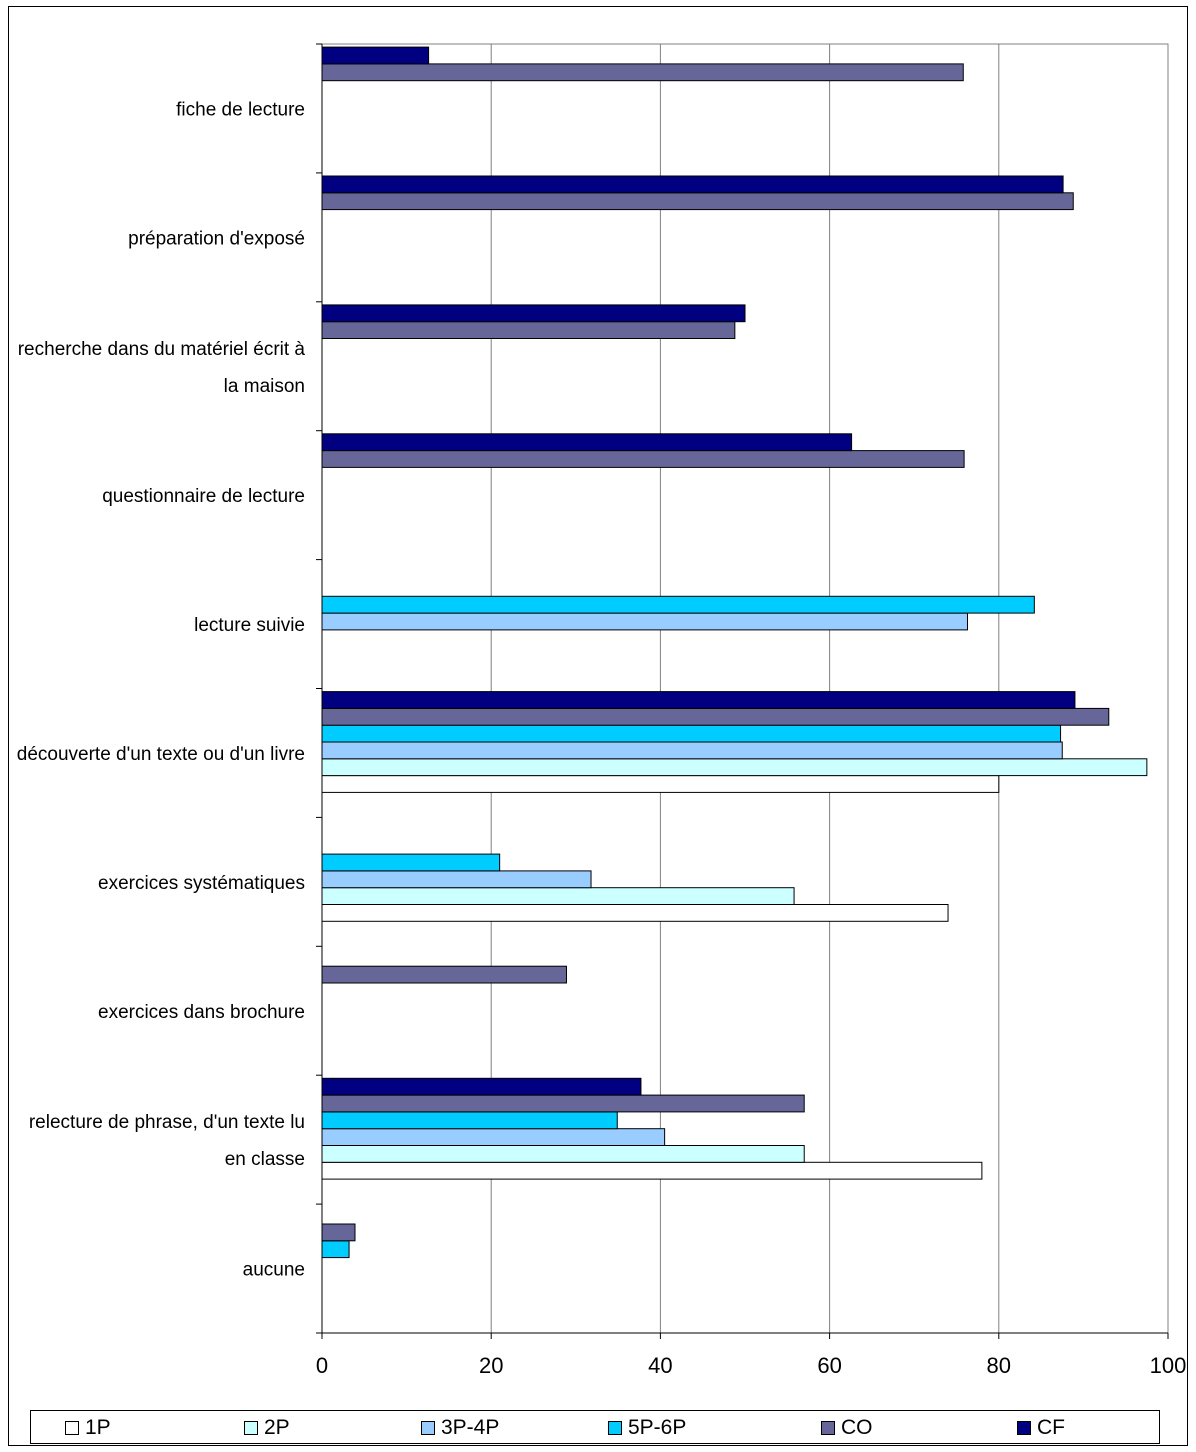  Describe the element at coordinates (274, 1270) in the screenshot. I see `category-label: aucune` at that location.